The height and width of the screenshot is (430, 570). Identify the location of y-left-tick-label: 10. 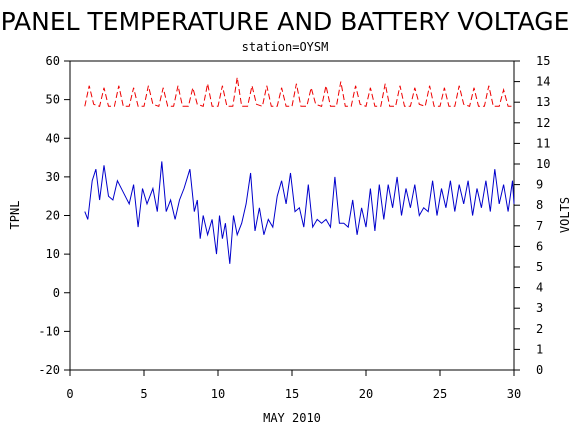
(53, 254).